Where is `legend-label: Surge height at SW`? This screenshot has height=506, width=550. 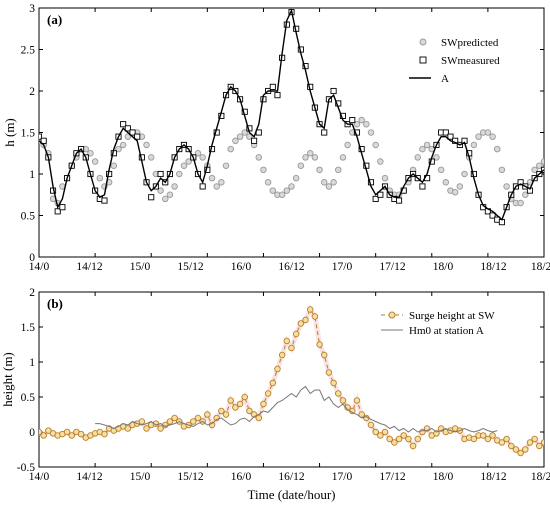
legend-label: Surge height at SW is located at coordinates (452, 316).